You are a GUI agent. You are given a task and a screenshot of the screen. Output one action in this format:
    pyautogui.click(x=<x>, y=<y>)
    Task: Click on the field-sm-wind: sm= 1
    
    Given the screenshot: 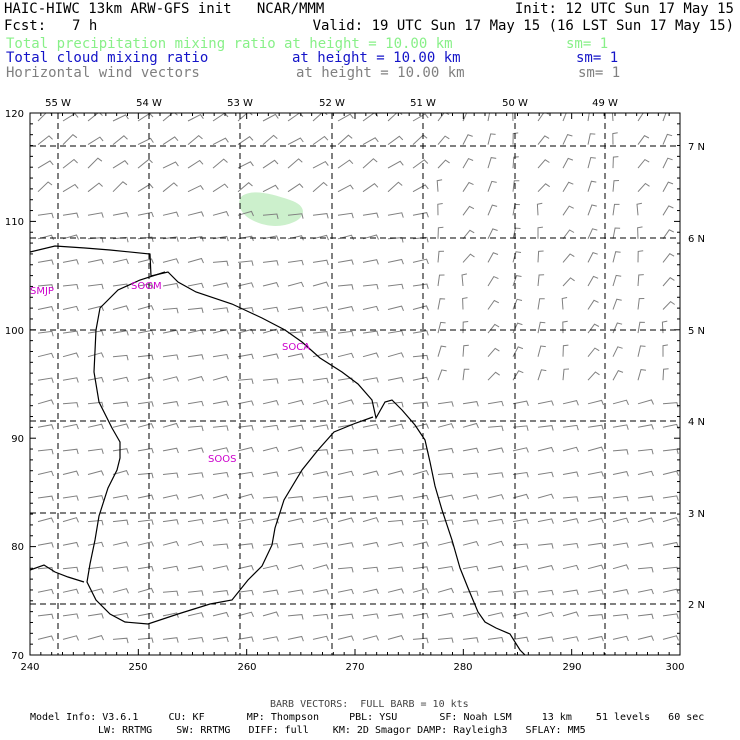 What is the action you would take?
    pyautogui.click(x=599, y=73)
    